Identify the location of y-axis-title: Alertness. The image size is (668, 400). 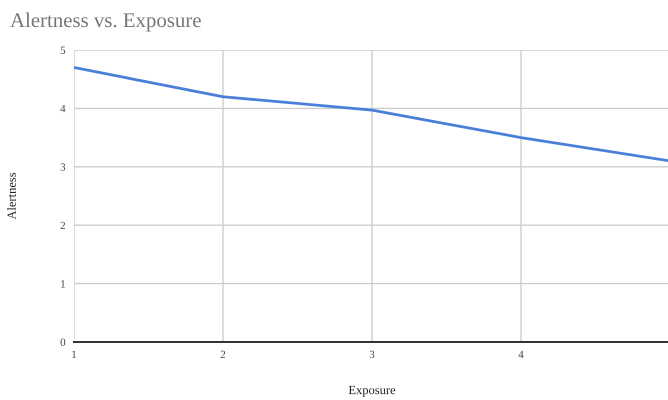
(11, 196).